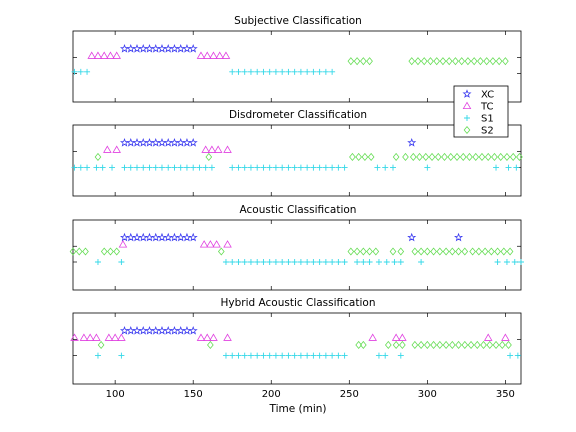 The width and height of the screenshot is (576, 432). Describe the element at coordinates (505, 394) in the screenshot. I see `x-tick-label: 350` at that location.